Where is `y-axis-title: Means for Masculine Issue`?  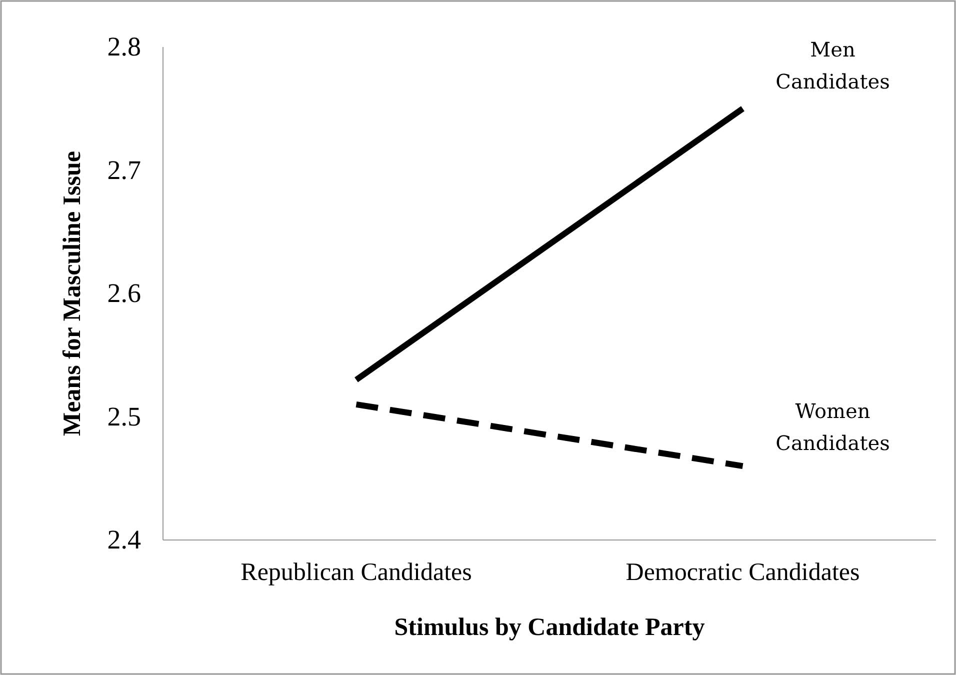 y-axis-title: Means for Masculine Issue is located at coordinates (72, 293).